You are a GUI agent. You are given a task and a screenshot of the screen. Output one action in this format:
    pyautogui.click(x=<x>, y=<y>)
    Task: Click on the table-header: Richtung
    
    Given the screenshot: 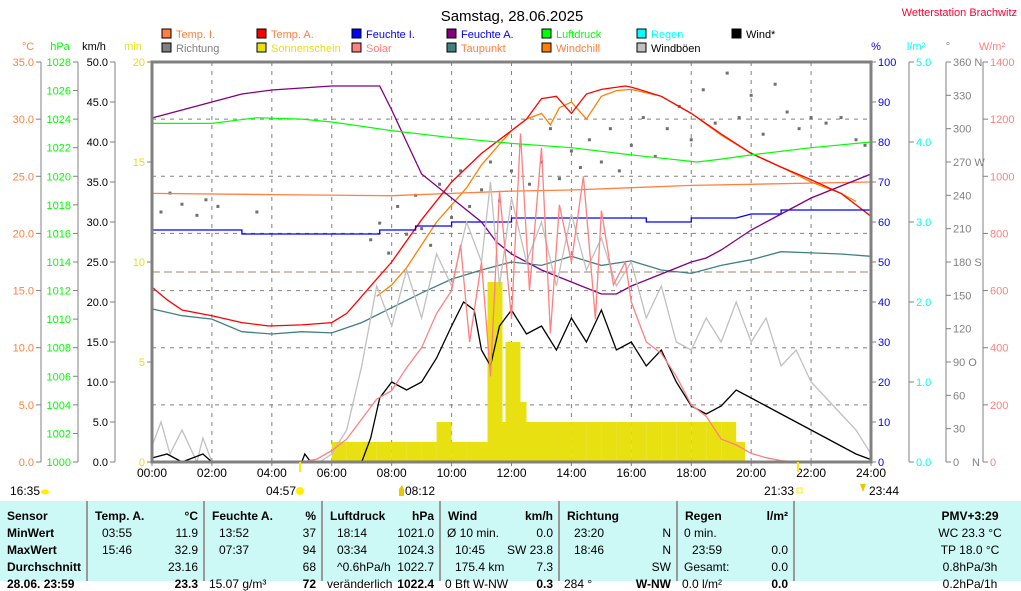 What is the action you would take?
    pyautogui.click(x=593, y=516)
    